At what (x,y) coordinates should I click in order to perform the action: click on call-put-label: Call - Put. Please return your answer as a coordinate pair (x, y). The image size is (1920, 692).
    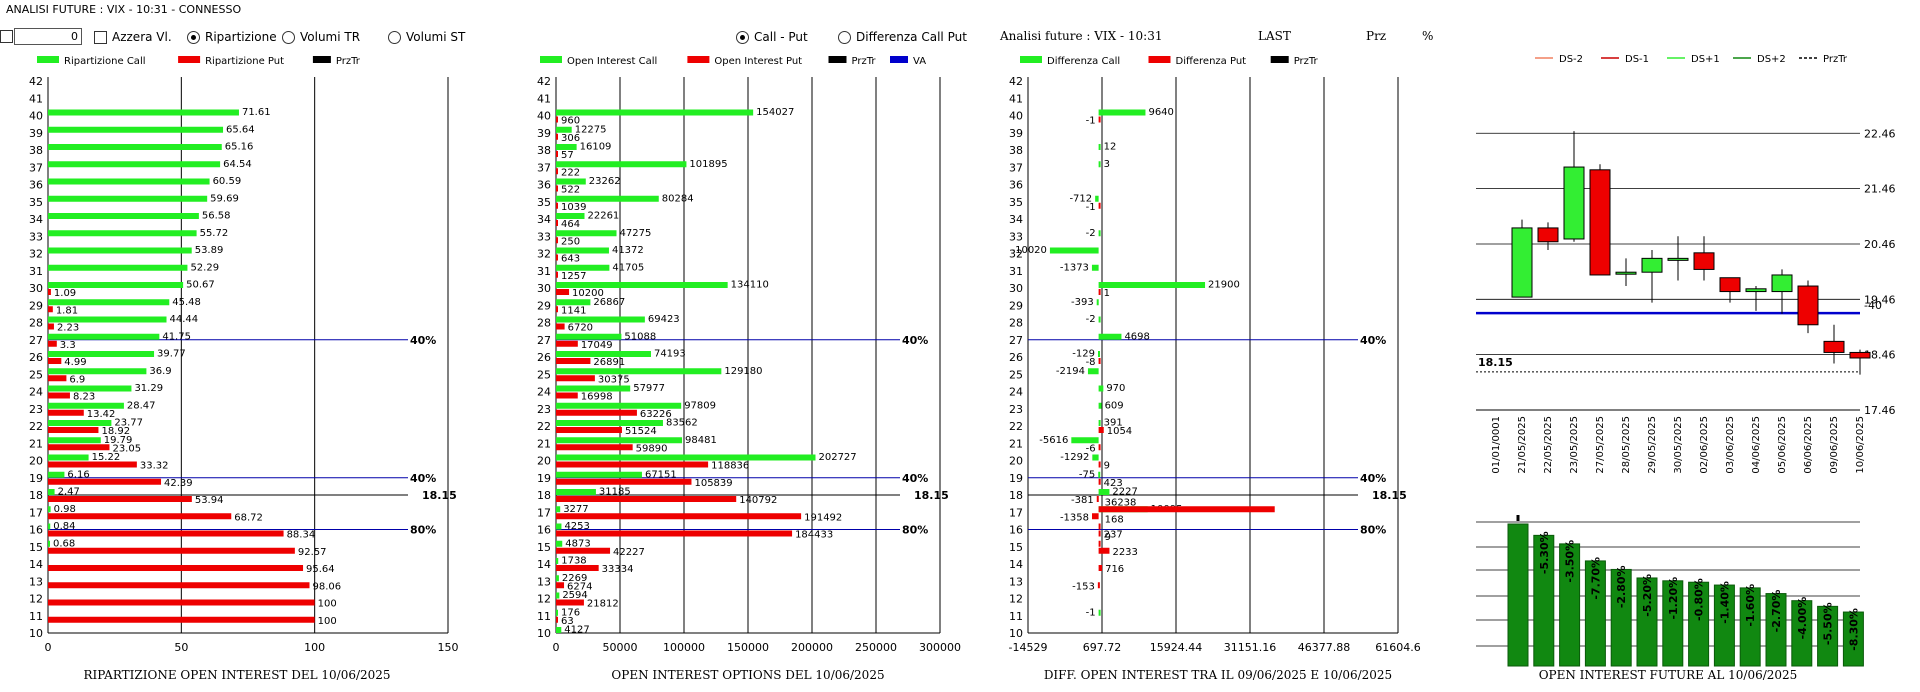
    Looking at the image, I should click on (781, 37).